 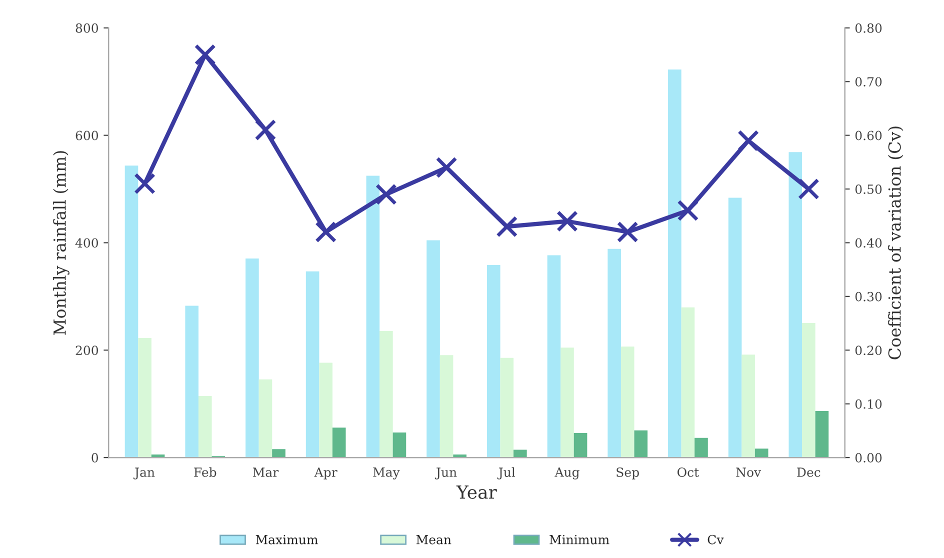 I want to click on y2-tick-label: 0.00, so click(x=868, y=457).